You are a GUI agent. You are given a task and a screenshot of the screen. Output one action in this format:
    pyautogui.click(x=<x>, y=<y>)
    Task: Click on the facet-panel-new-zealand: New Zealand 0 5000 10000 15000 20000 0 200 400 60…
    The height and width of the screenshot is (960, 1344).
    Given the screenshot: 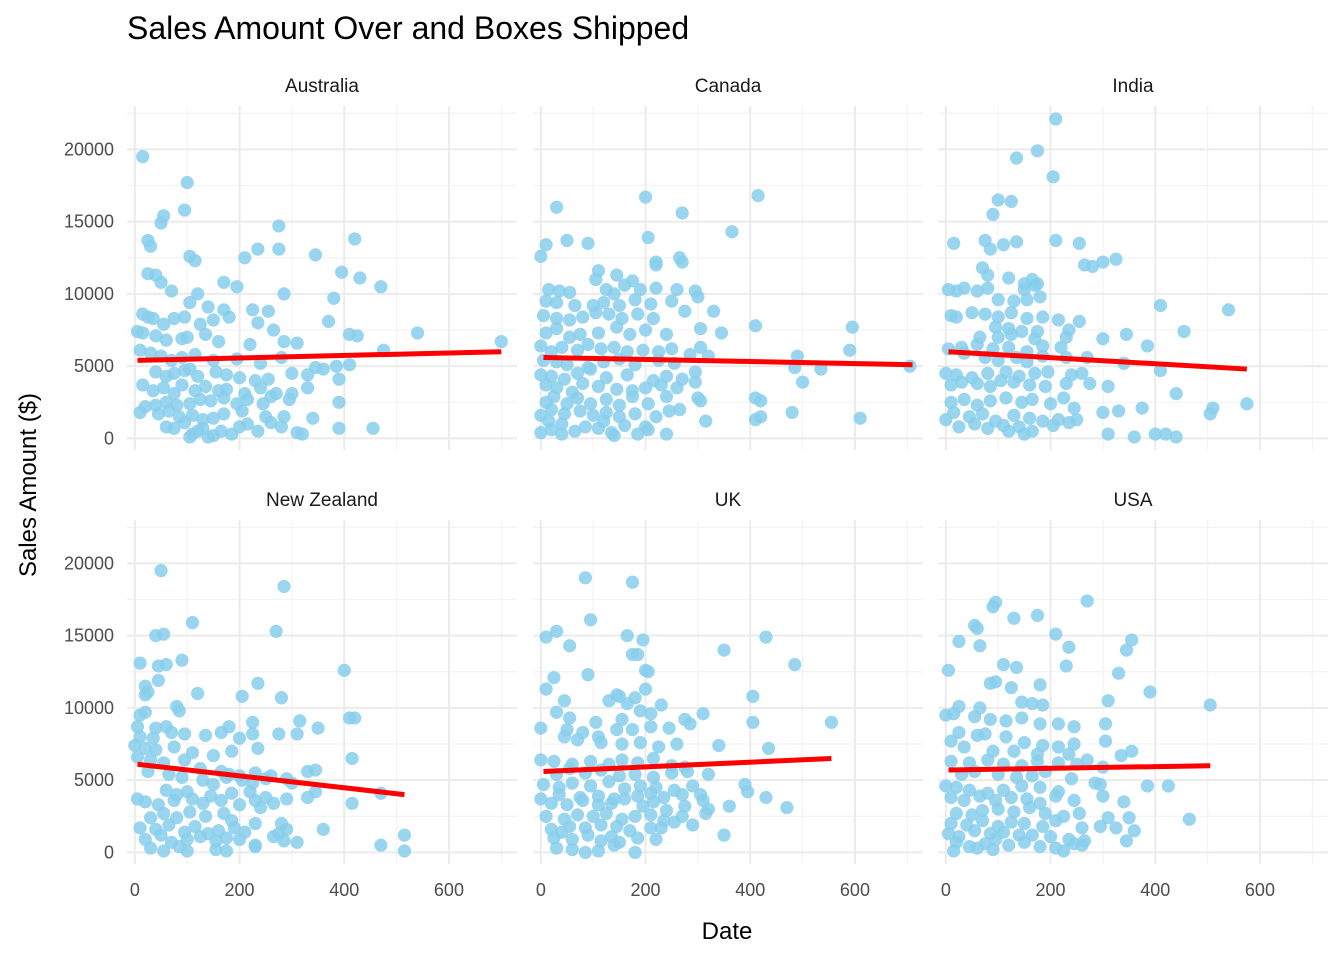 What is the action you would take?
    pyautogui.click(x=290, y=695)
    